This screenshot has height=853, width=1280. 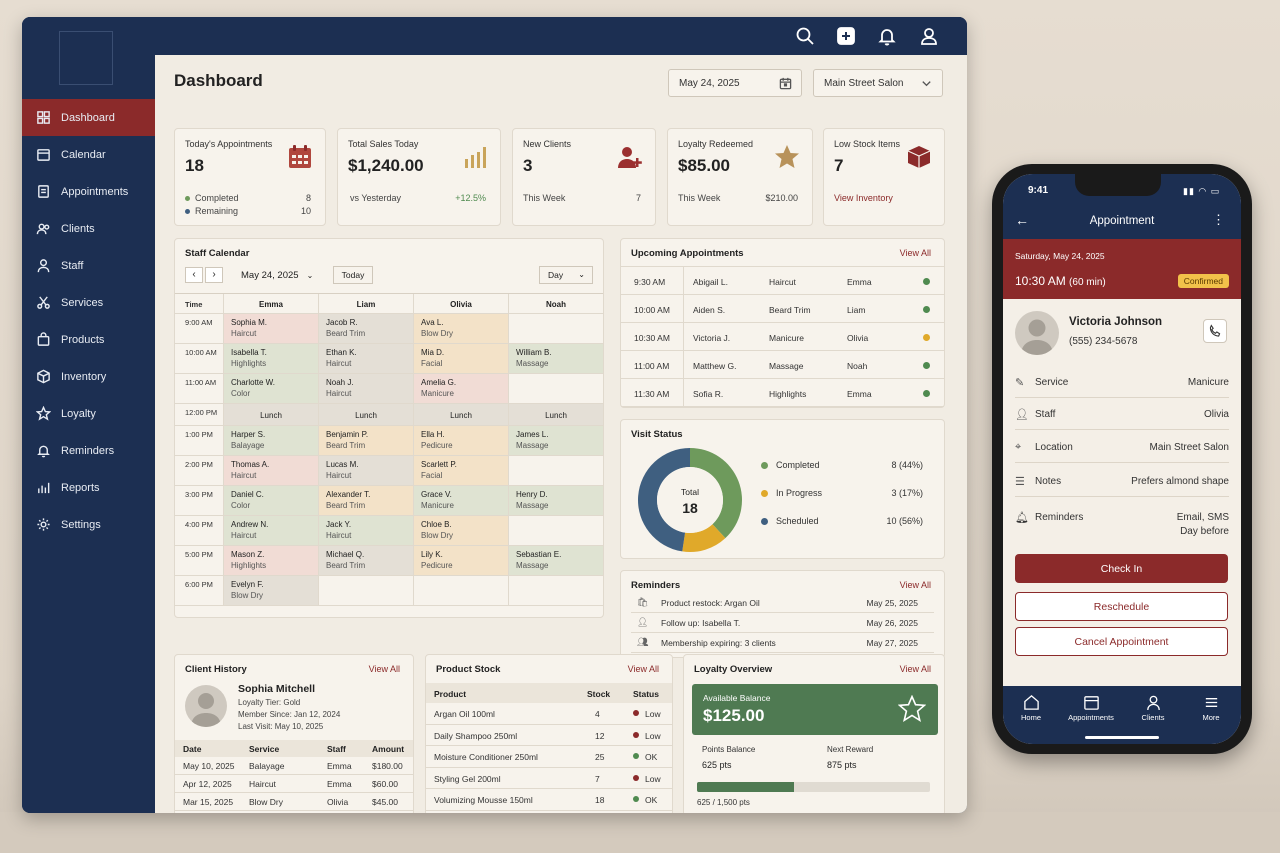 What do you see at coordinates (366, 358) in the screenshot?
I see `appointment-block: Ethan K. Haircut` at bounding box center [366, 358].